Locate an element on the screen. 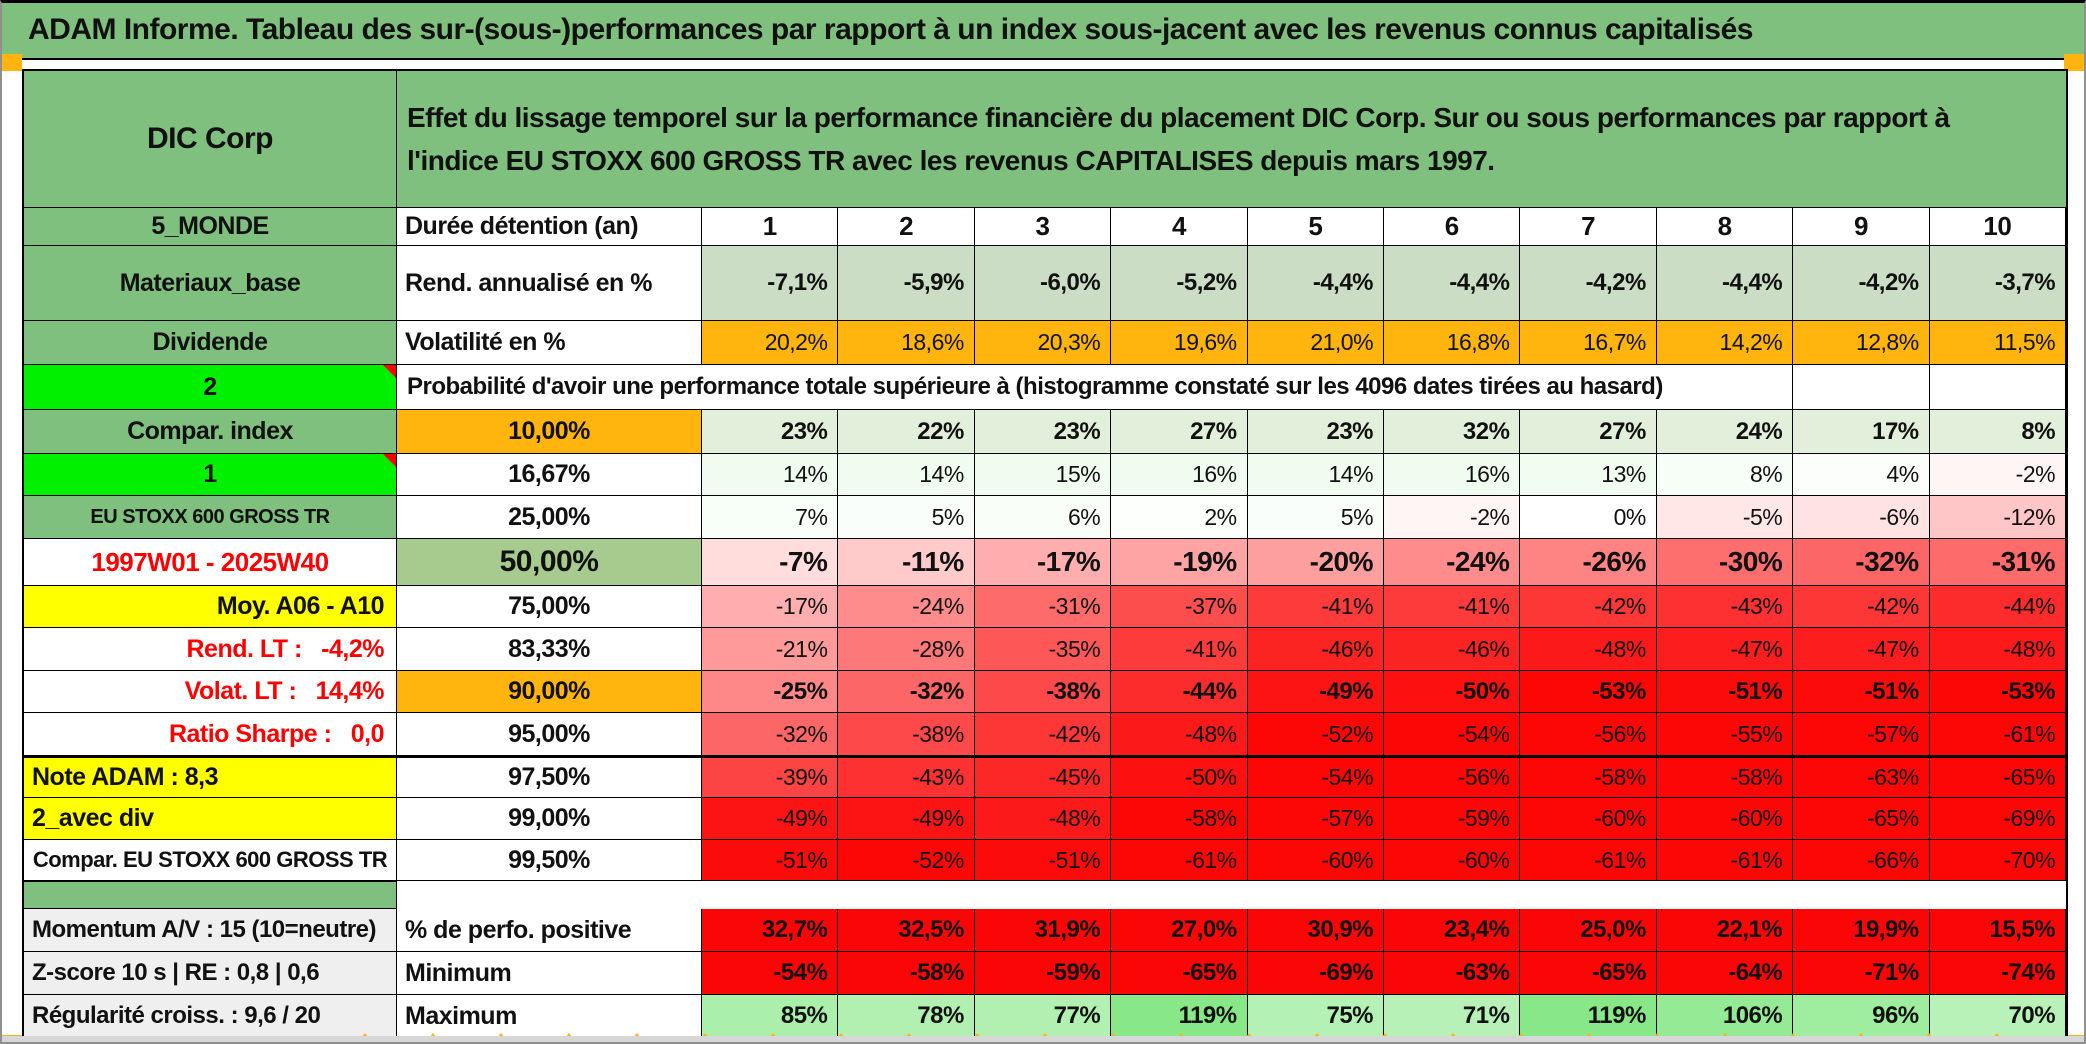 The width and height of the screenshot is (2086, 1044). cell-momentum-col6: 23,4% is located at coordinates (1452, 930).